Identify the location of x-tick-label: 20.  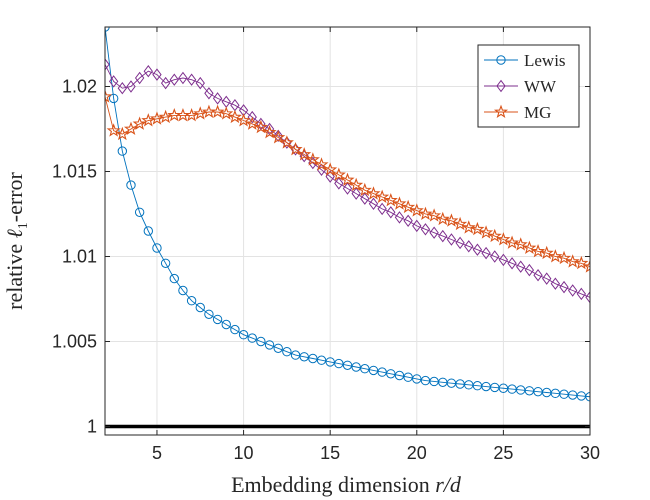
(417, 453).